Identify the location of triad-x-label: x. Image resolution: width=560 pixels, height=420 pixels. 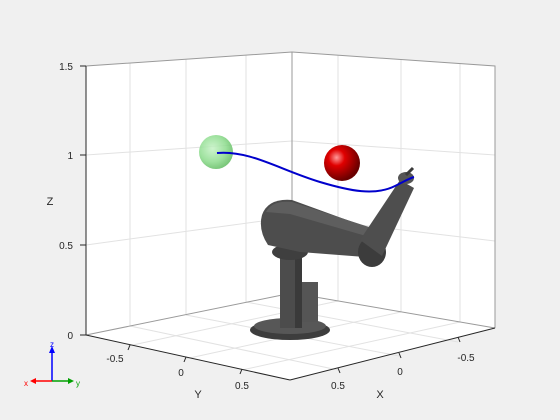
(26, 383).